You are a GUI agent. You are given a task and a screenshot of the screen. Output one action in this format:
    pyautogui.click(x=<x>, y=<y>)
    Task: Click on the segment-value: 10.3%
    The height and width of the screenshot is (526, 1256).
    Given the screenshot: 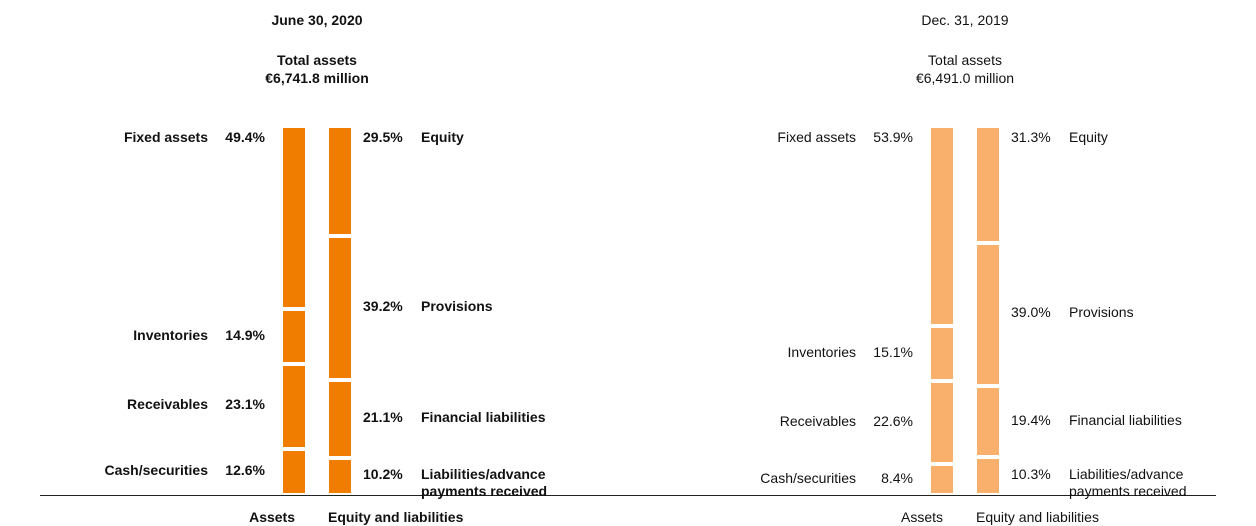 What is the action you would take?
    pyautogui.click(x=1031, y=474)
    